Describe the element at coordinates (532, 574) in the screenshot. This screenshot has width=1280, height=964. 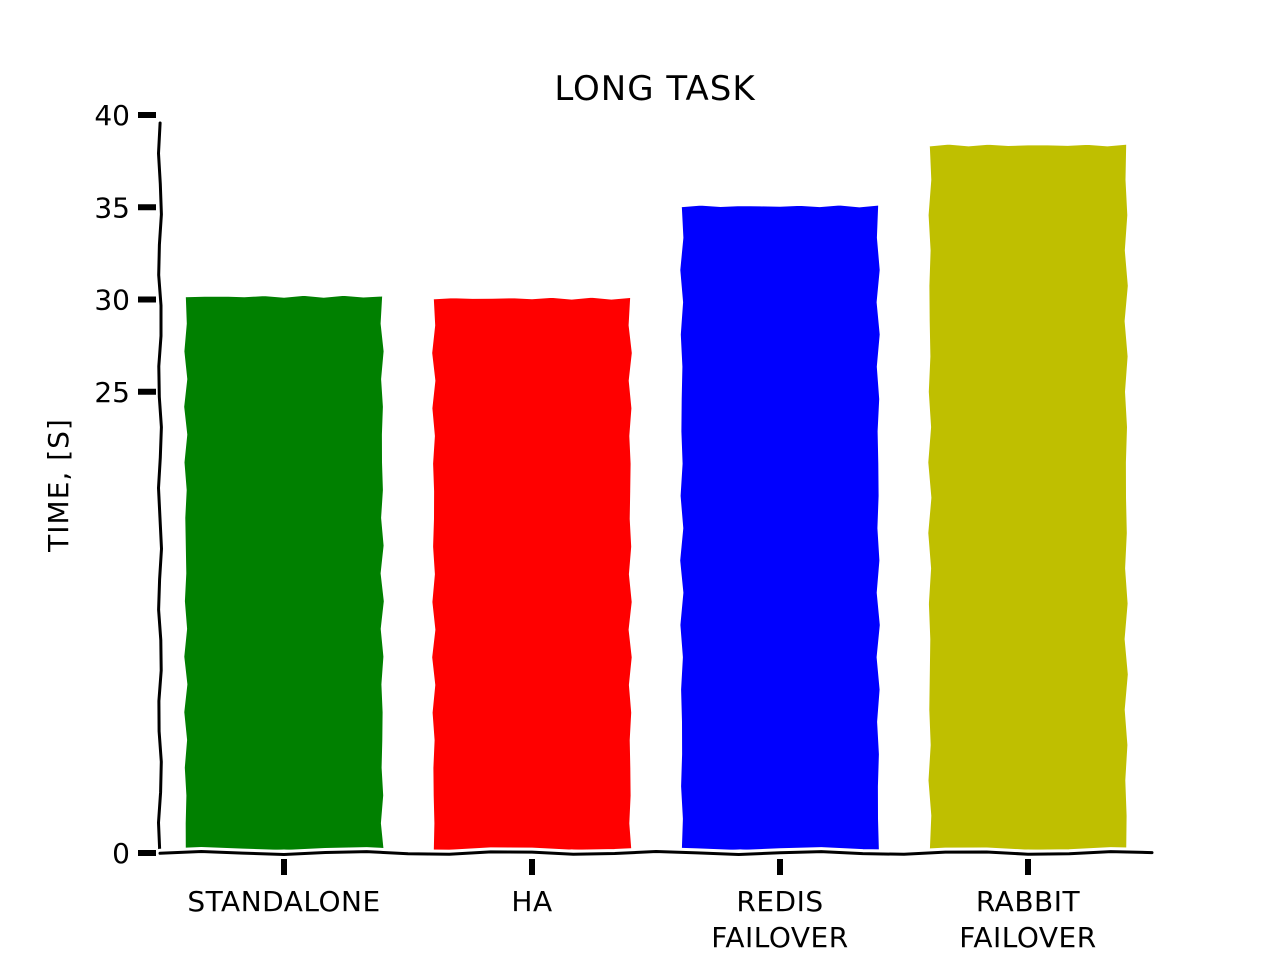
I see `bar-ha` at that location.